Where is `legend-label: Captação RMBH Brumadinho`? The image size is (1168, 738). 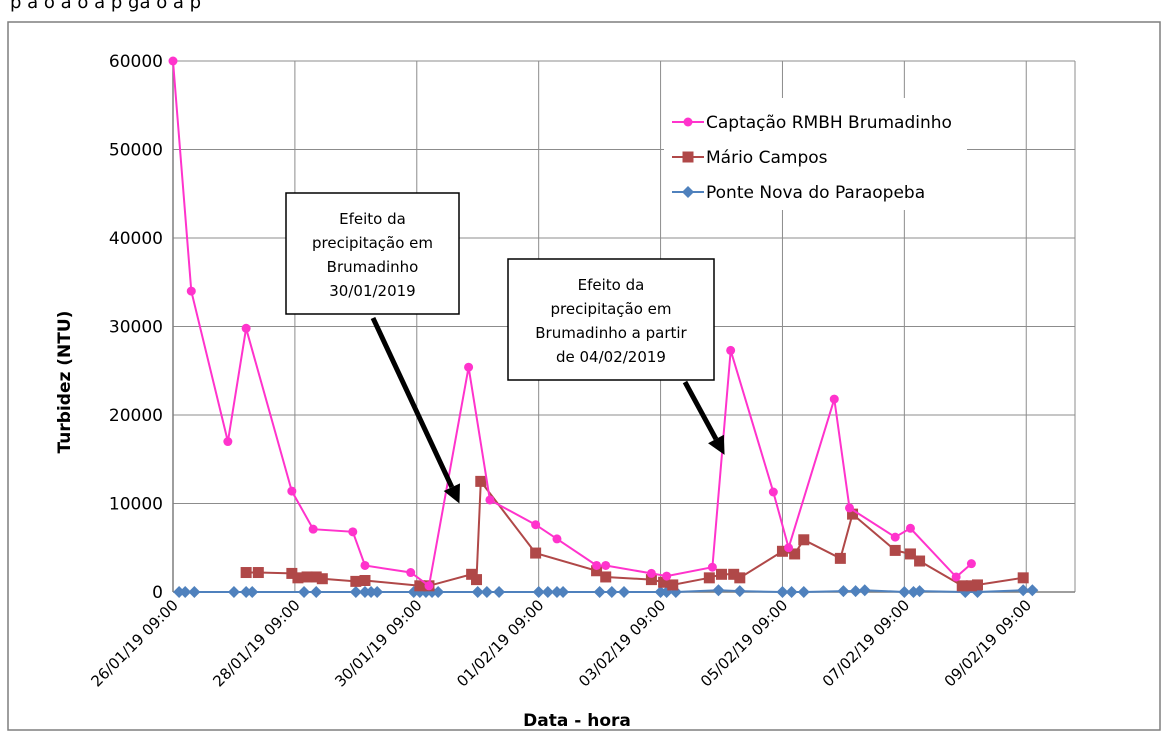
legend-label: Captação RMBH Brumadinho is located at coordinates (829, 123).